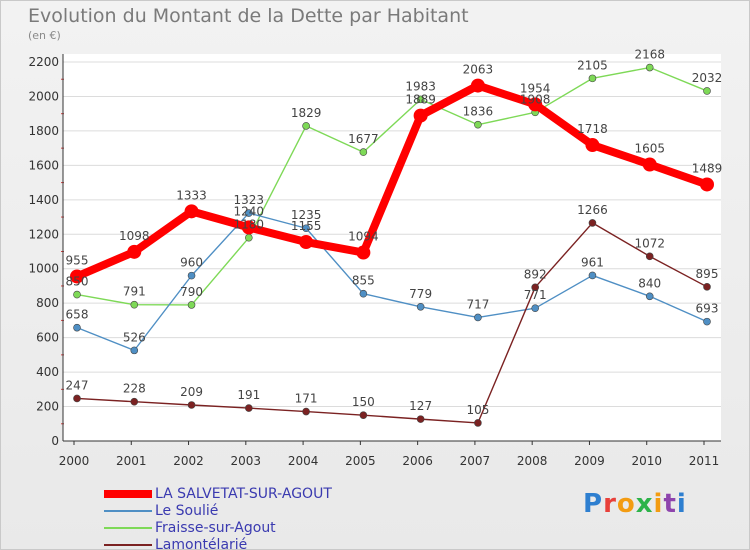 The image size is (750, 550). What do you see at coordinates (707, 274) in the screenshot?
I see `data-label: 895` at bounding box center [707, 274].